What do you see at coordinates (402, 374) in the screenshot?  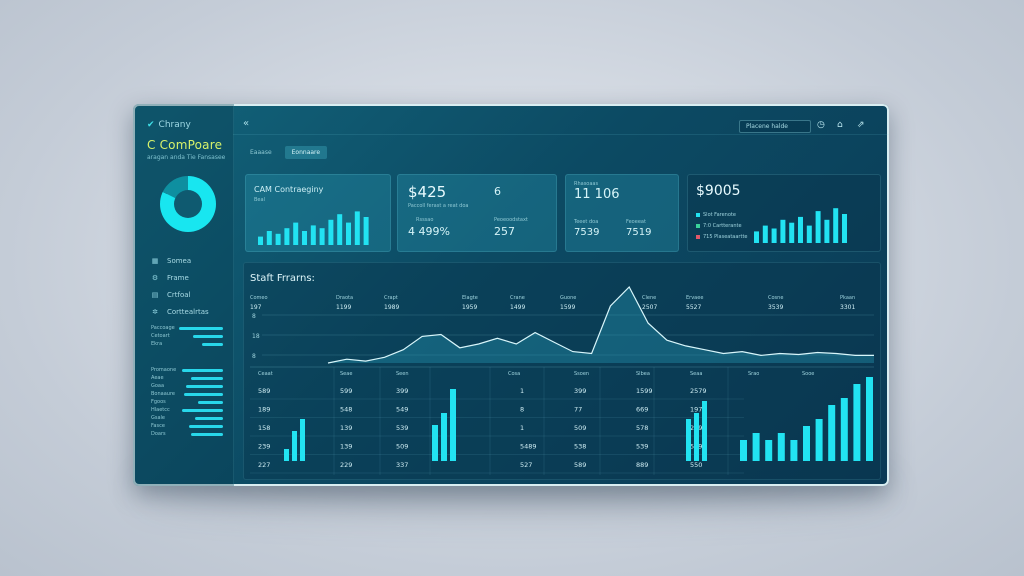 I see `table-head: Seen` at bounding box center [402, 374].